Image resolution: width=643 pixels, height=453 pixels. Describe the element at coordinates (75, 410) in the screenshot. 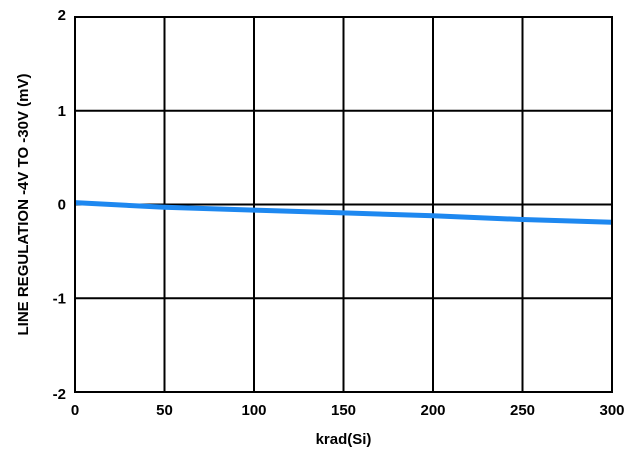

I see `x-tick-label: 0` at that location.